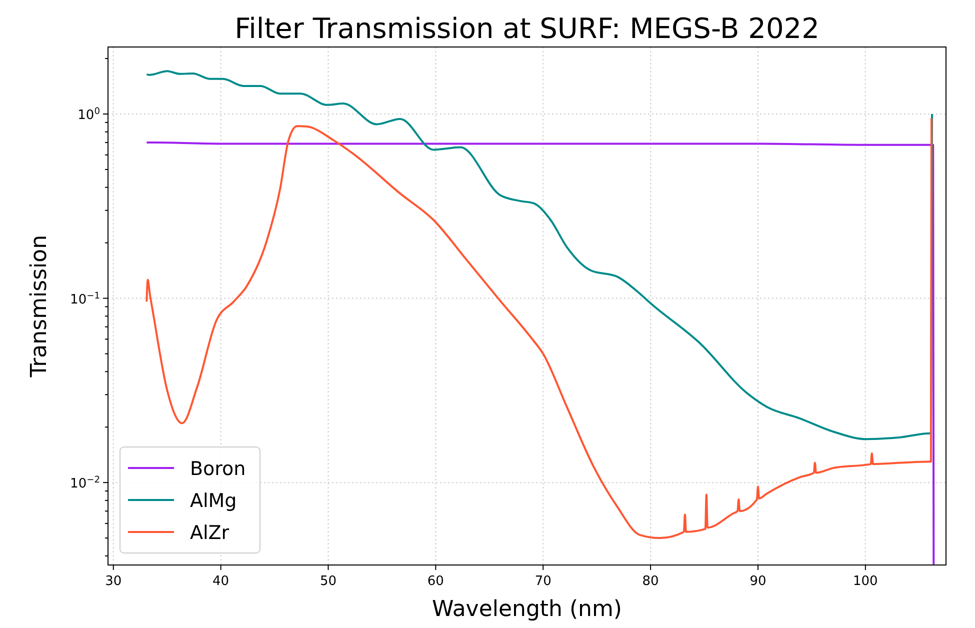 The width and height of the screenshot is (975, 628). What do you see at coordinates (758, 581) in the screenshot?
I see `x-tick-label: 90` at bounding box center [758, 581].